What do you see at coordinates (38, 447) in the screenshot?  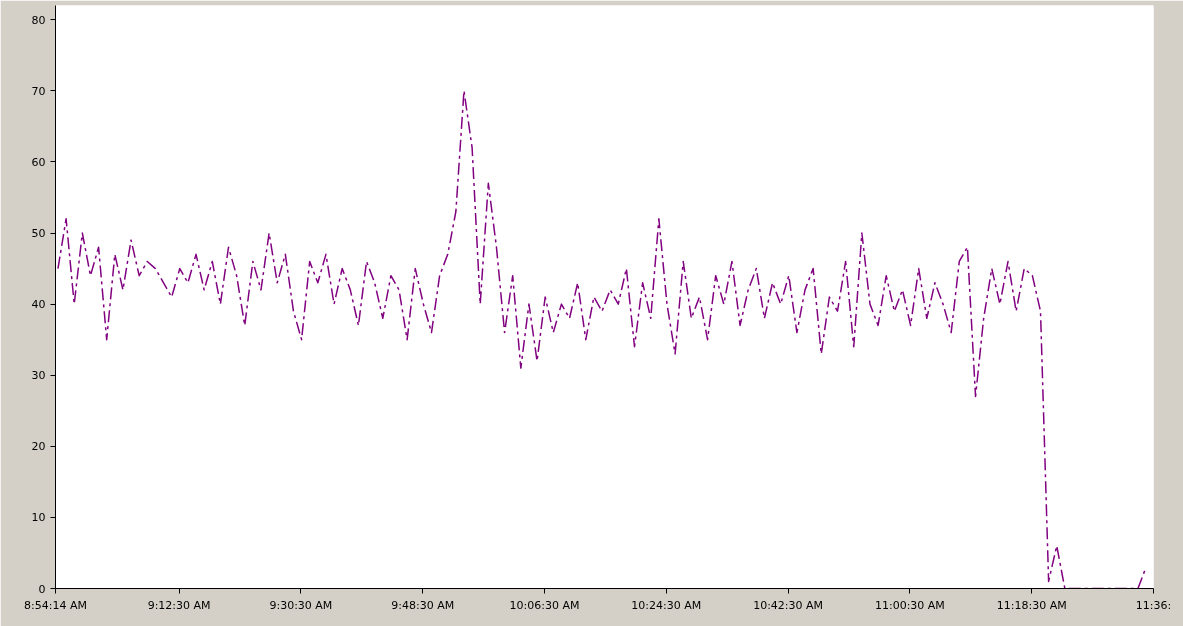 I see `y-tick-label: 20` at bounding box center [38, 447].